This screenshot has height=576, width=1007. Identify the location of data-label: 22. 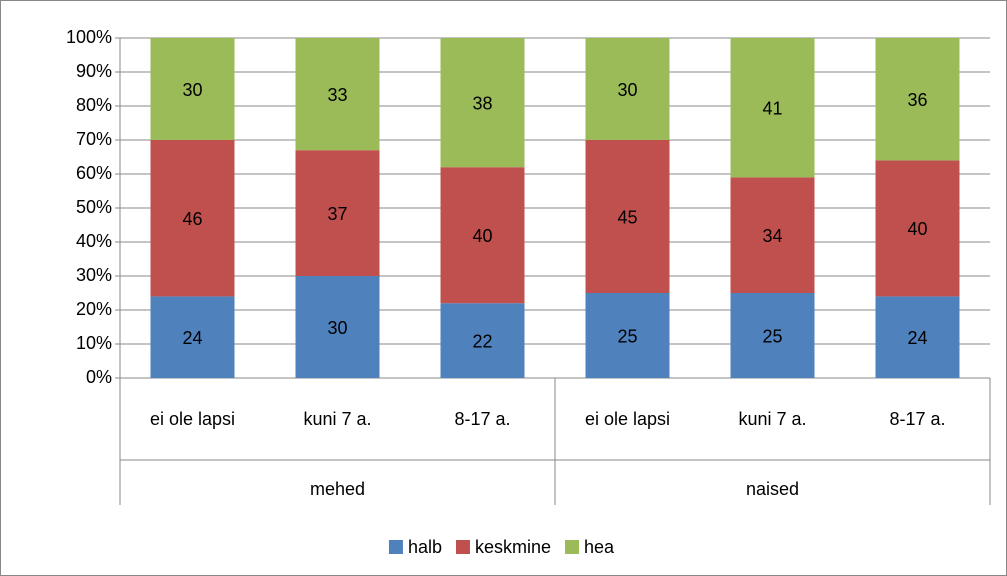
(482, 341).